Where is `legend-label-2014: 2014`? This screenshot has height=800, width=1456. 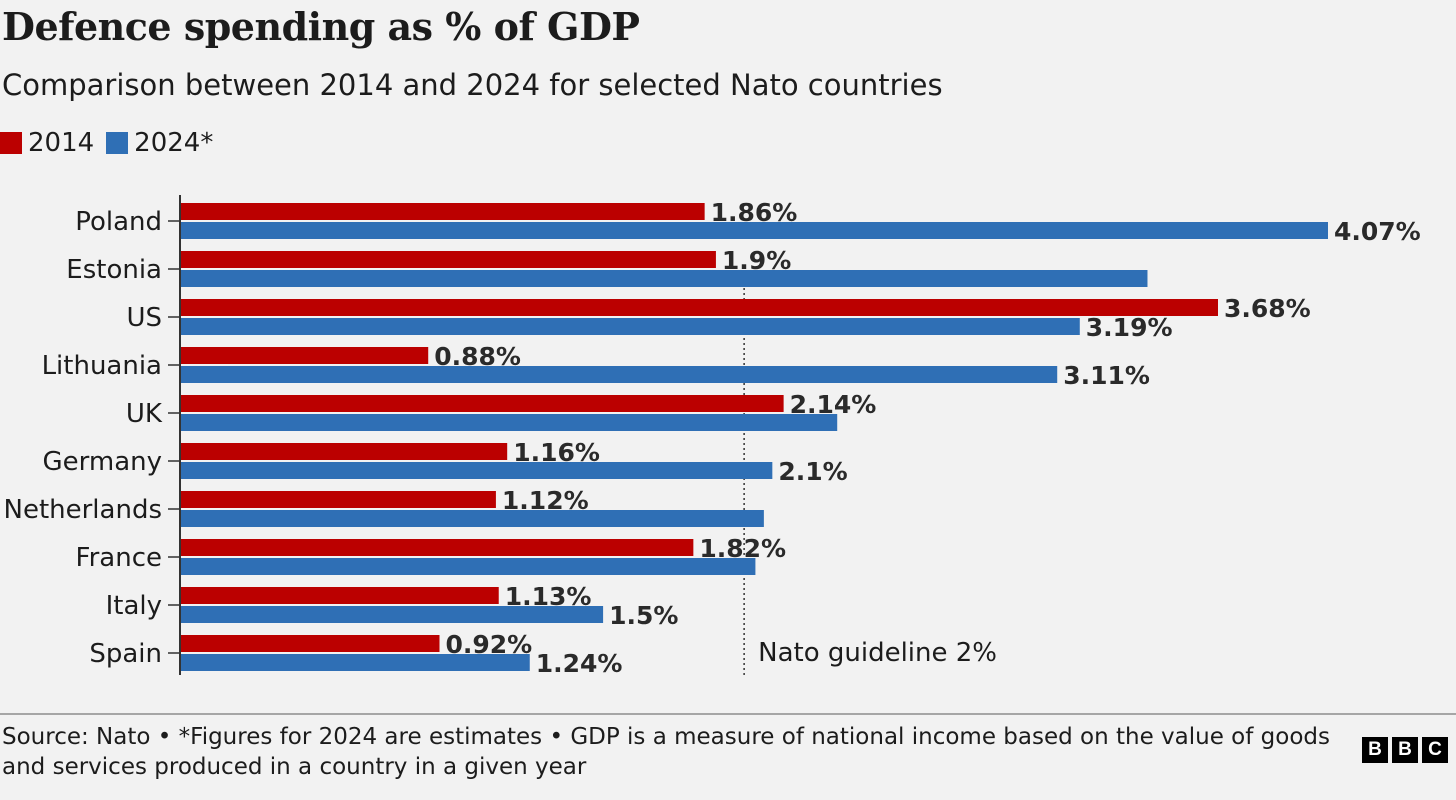 legend-label-2014: 2014 is located at coordinates (61, 143).